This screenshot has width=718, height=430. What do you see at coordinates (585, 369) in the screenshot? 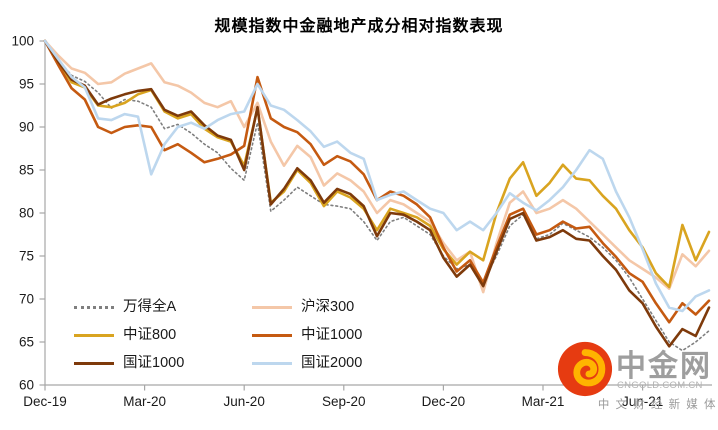
I see `cngold-logo-icon` at bounding box center [585, 369].